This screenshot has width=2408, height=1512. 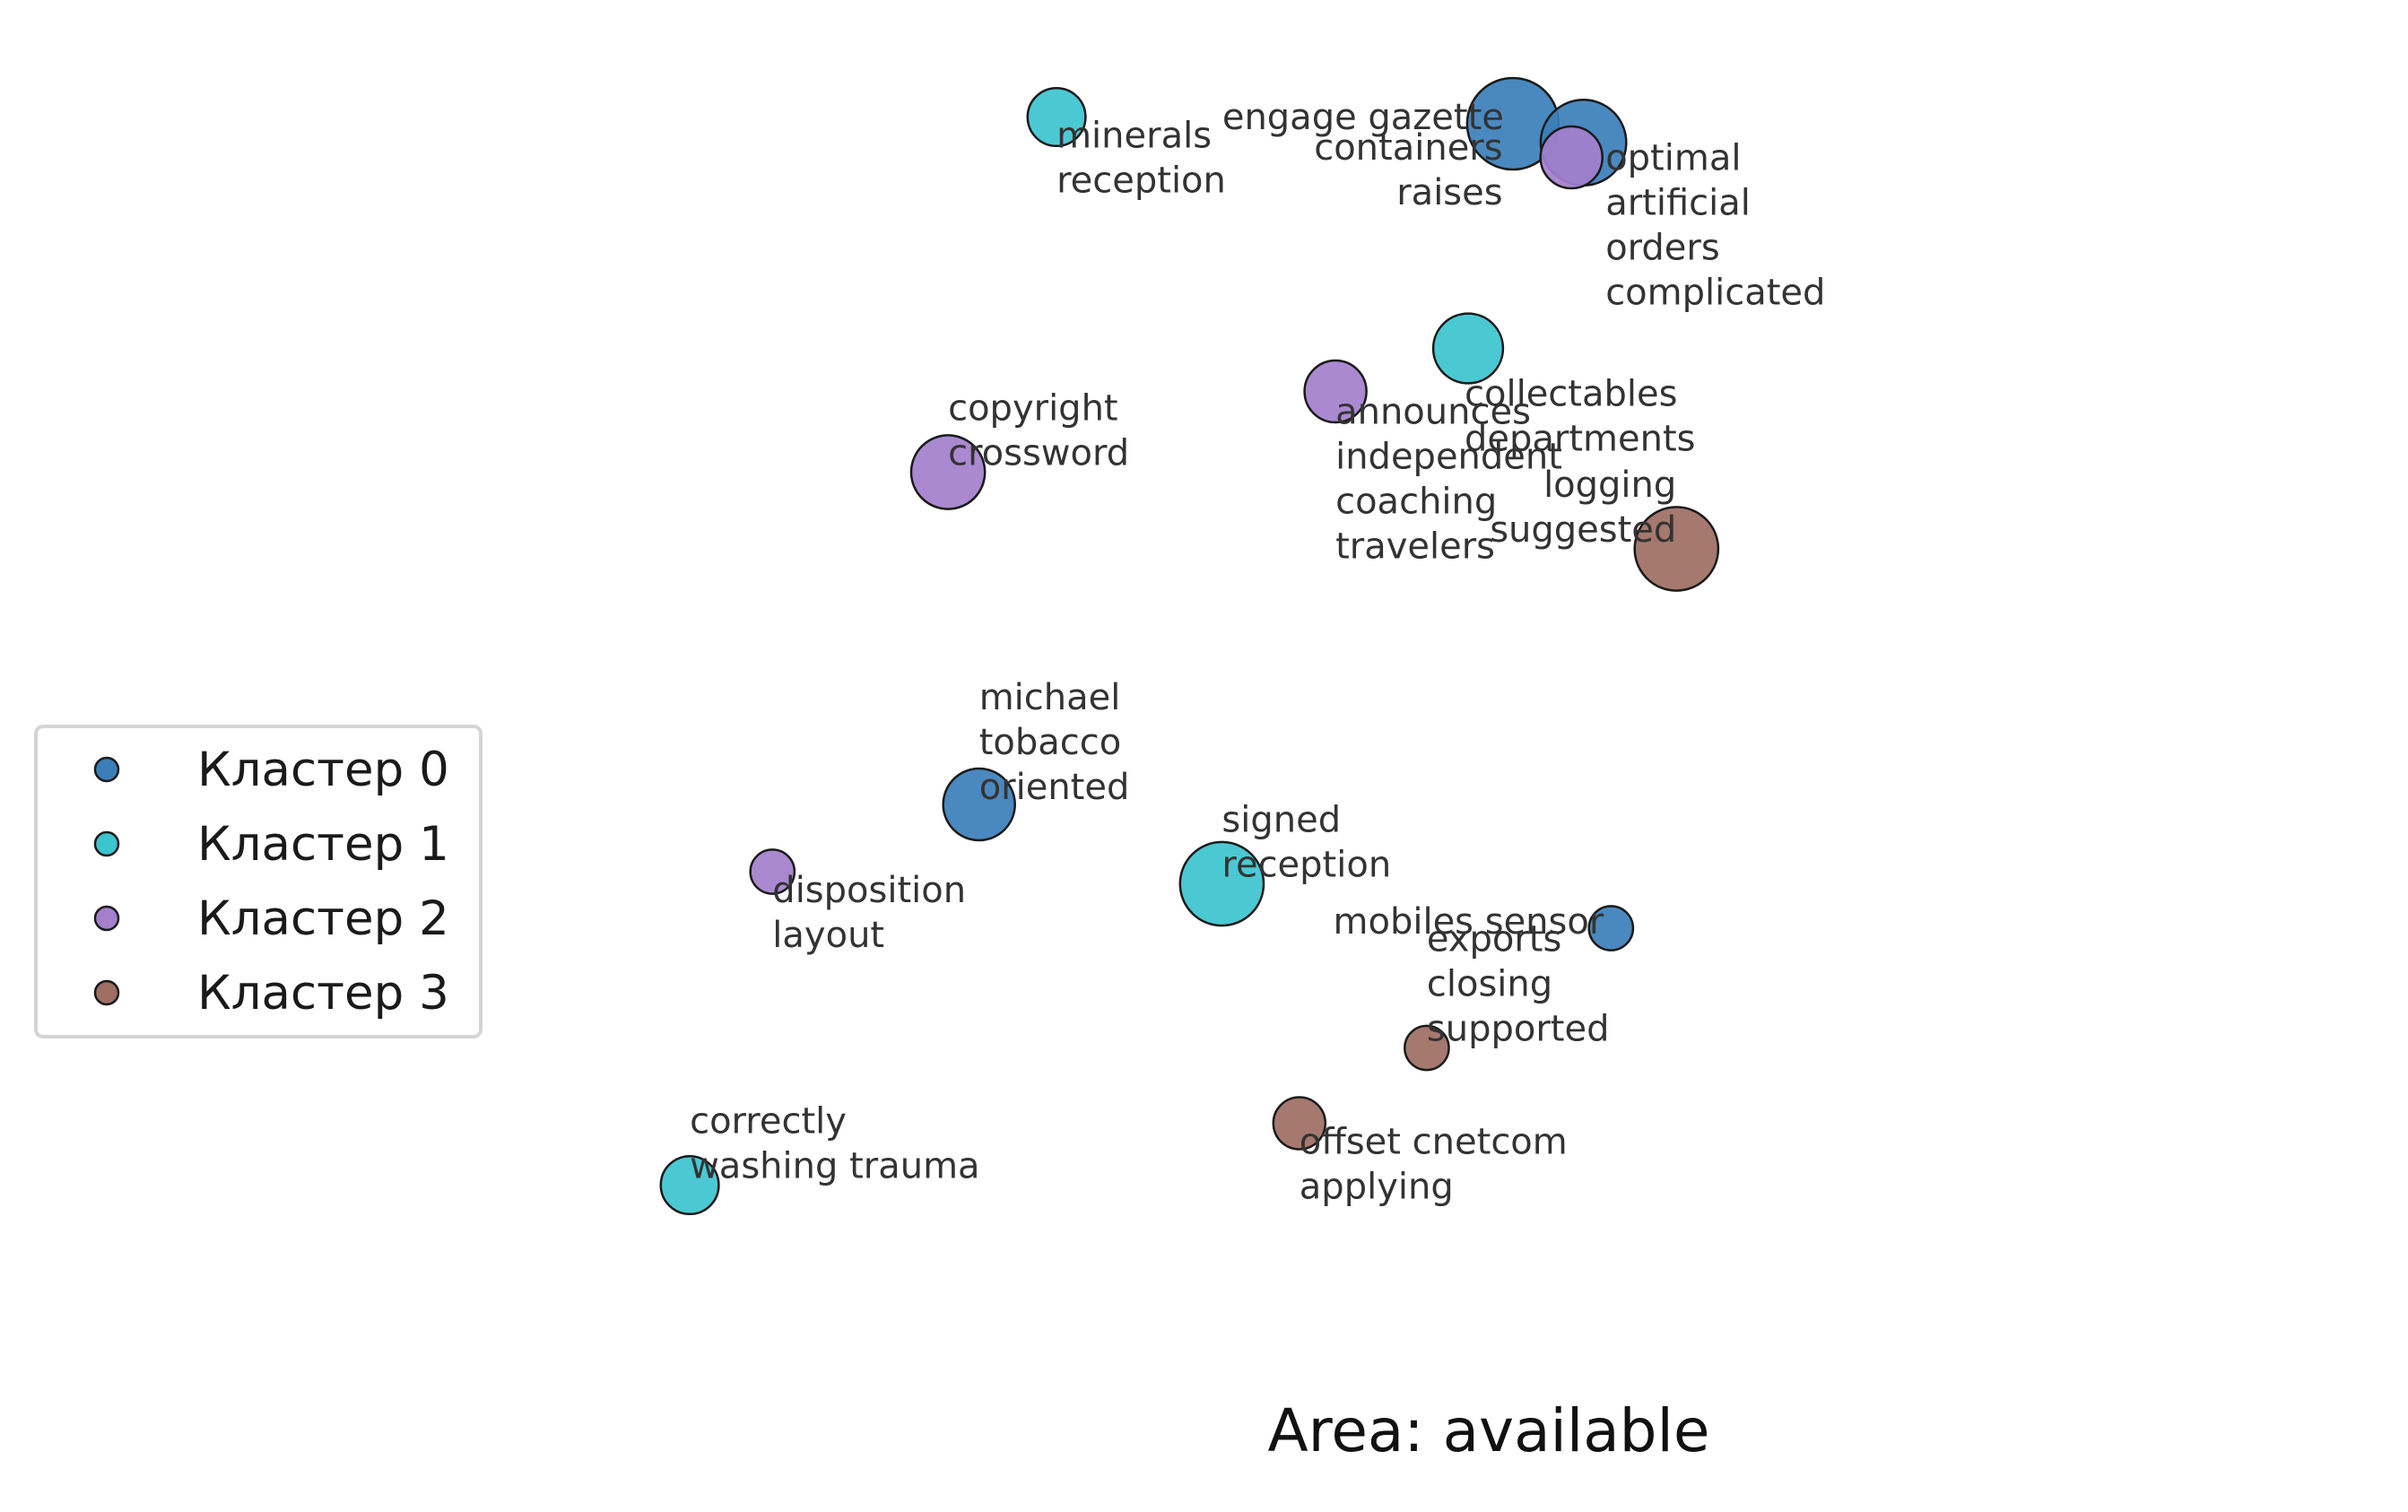 I want to click on point-label: correctly washing trauma, so click(x=835, y=1144).